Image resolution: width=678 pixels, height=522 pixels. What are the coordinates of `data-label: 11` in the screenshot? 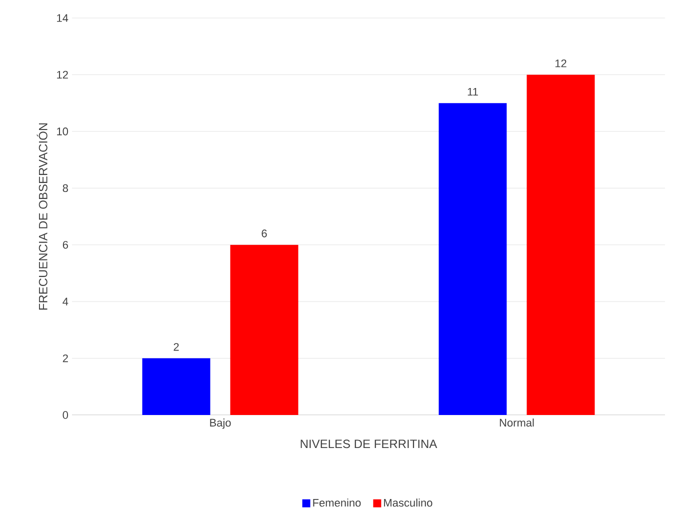 It's located at (473, 92).